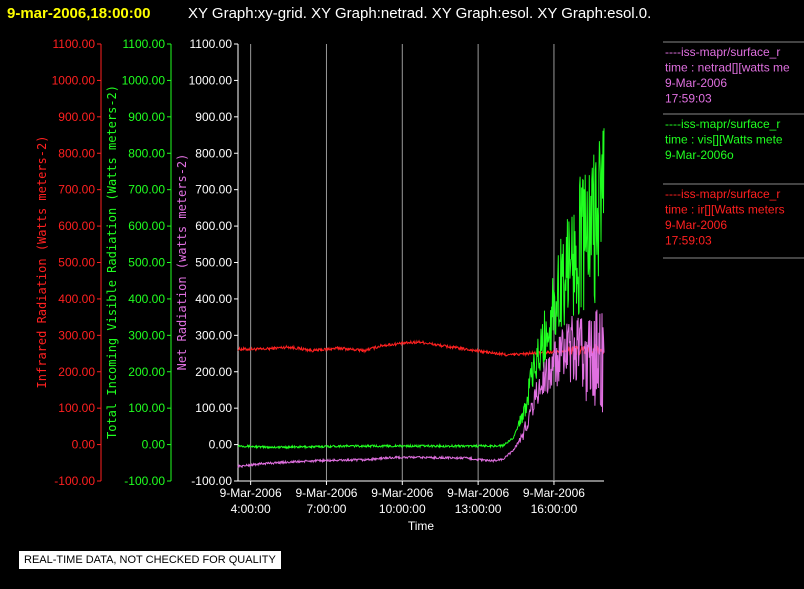 The height and width of the screenshot is (589, 804). I want to click on legend-entry-text: time : vis[][Watts mete, so click(724, 140).